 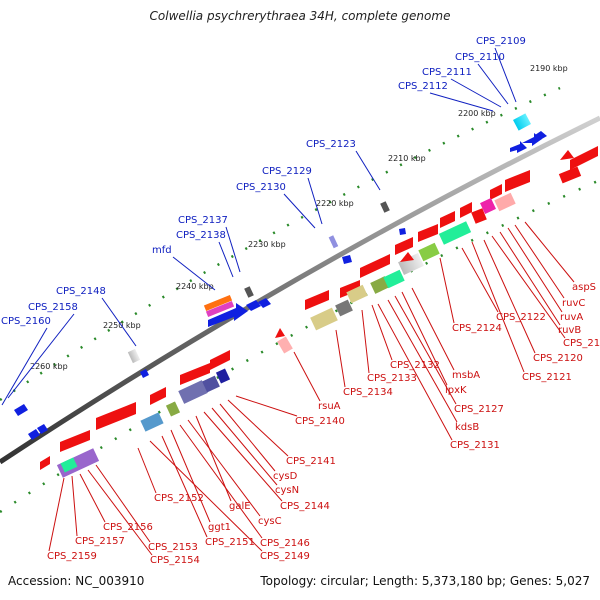 What do you see at coordinates (480, 57) in the screenshot?
I see `gene-label: CPS_2110` at bounding box center [480, 57].